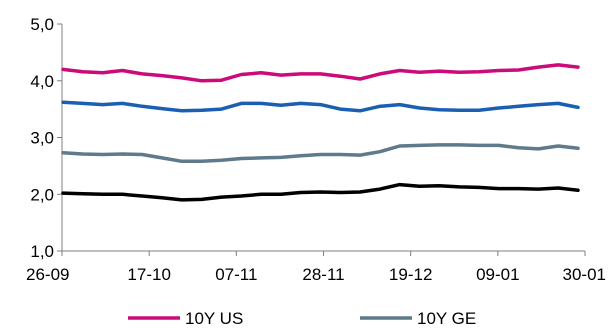 Image resolution: width=608 pixels, height=331 pixels. I want to click on x-tick-label: 26-09, so click(47, 274).